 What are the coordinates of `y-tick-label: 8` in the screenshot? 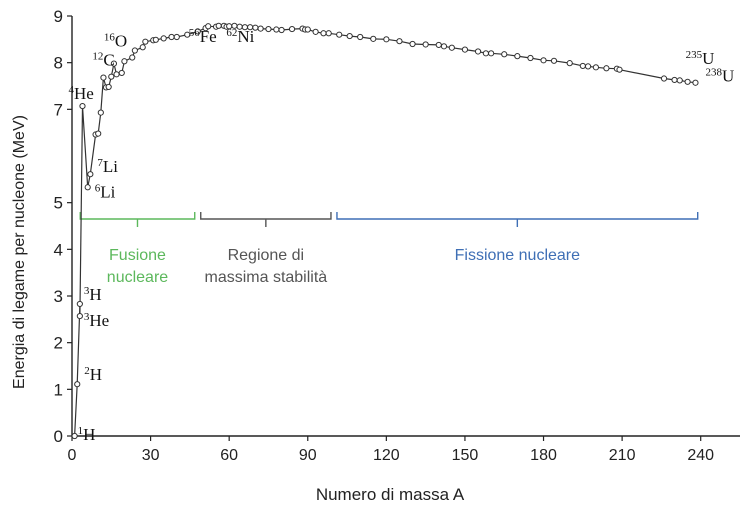 It's located at (58, 63).